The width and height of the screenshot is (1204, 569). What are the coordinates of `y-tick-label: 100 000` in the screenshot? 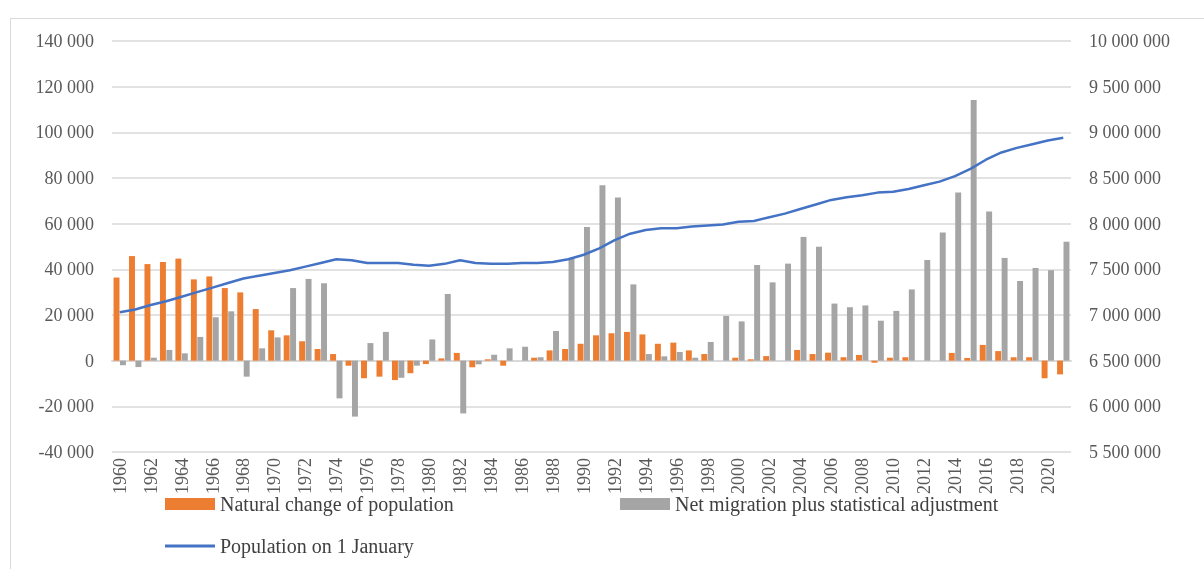 It's located at (64, 132).